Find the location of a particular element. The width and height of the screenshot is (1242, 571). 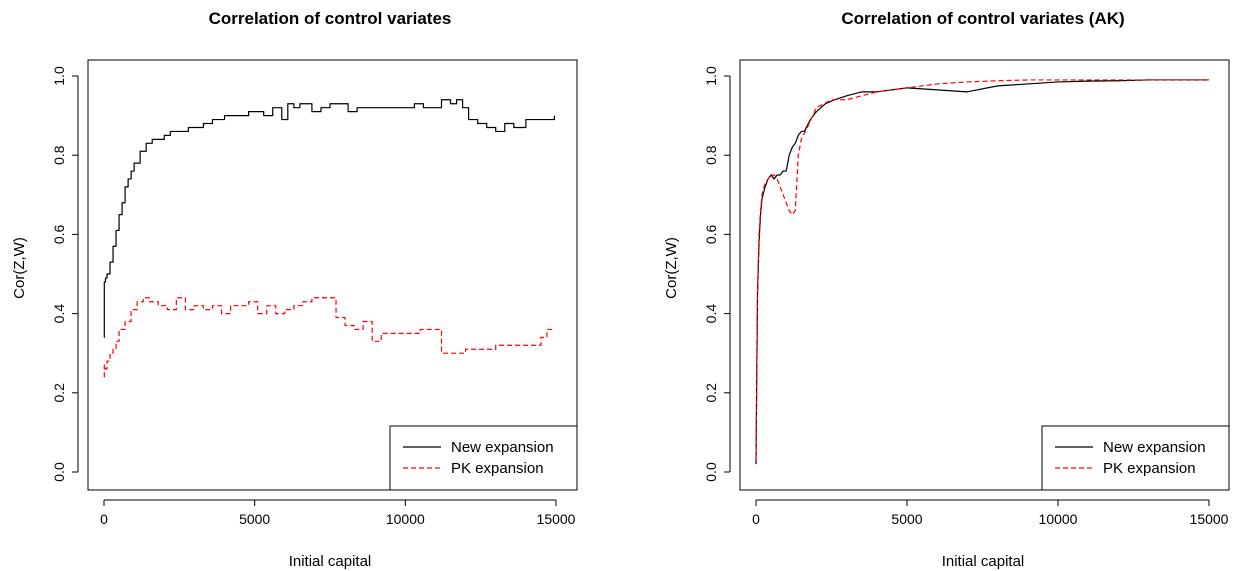

chart-right-legend: New expansion PK expansion is located at coordinates (1135, 458).